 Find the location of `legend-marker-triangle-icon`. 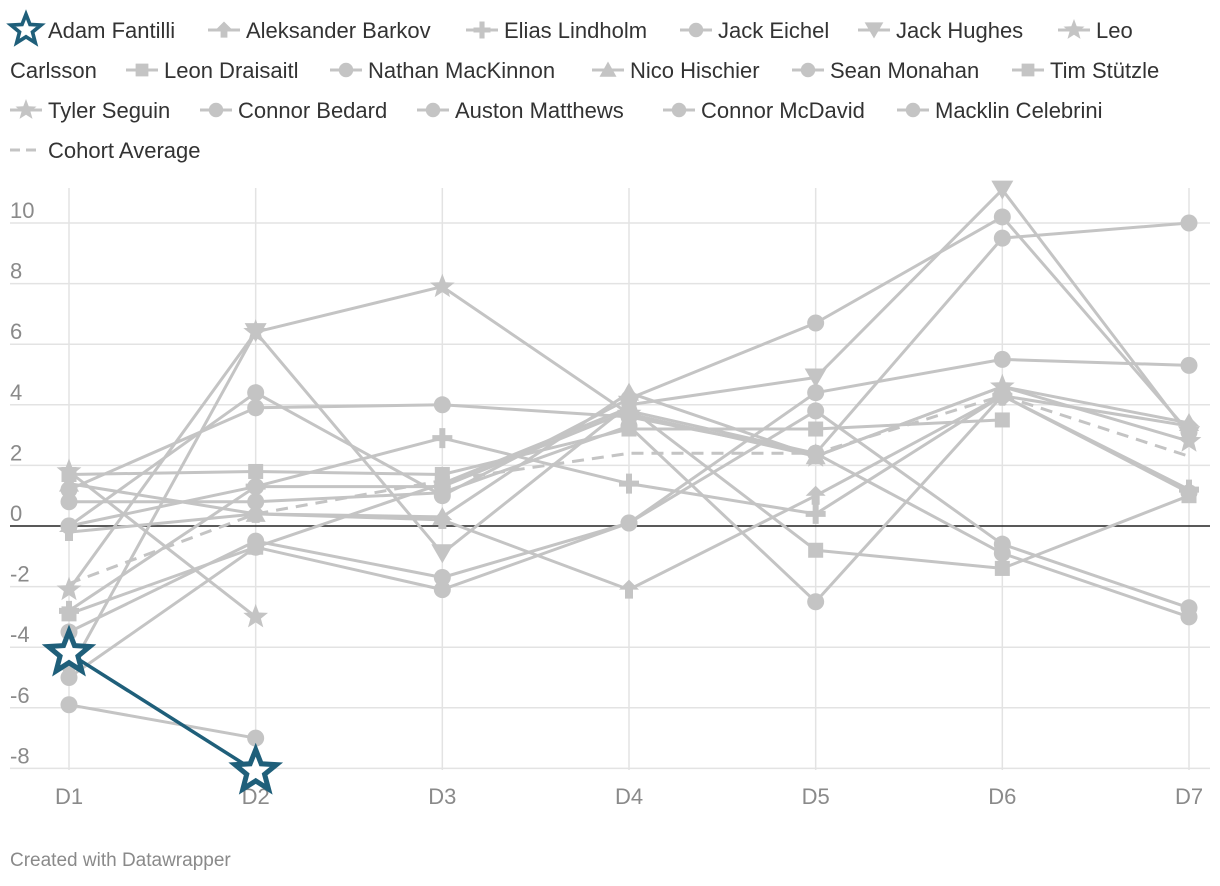

legend-marker-triangle-icon is located at coordinates (608, 69).